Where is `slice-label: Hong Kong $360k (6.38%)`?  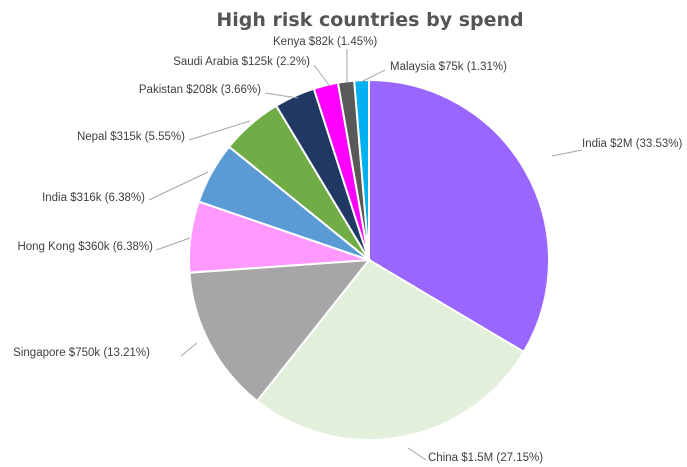
slice-label: Hong Kong $360k (6.38%) is located at coordinates (85, 247).